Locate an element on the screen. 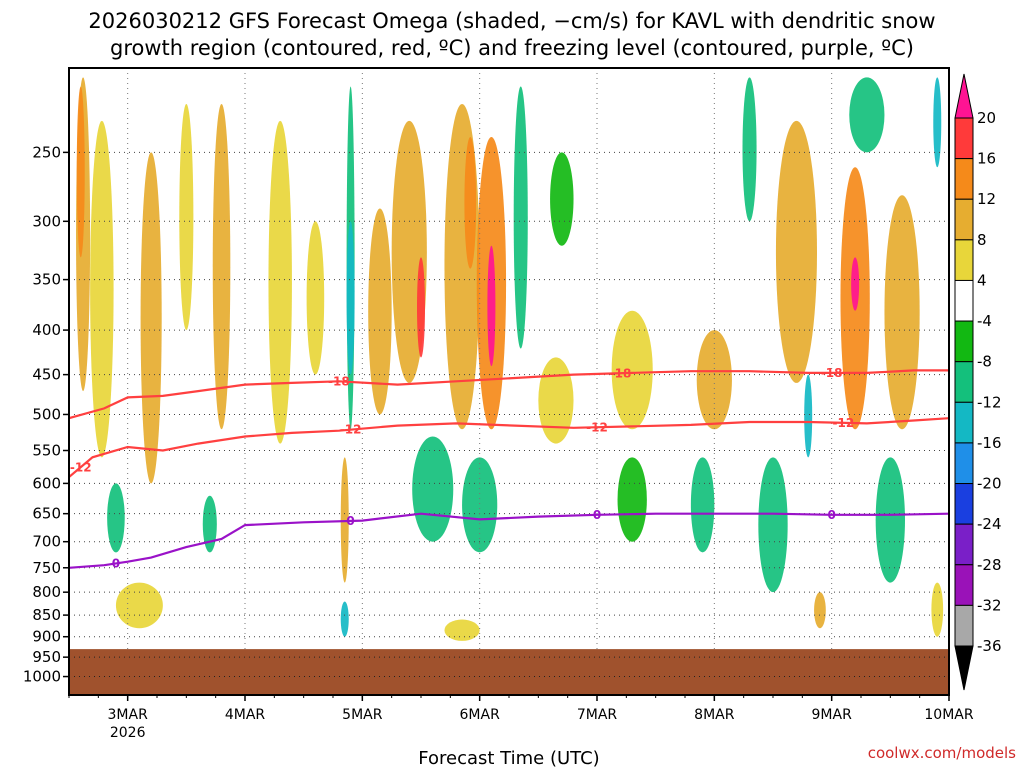 The height and width of the screenshot is (768, 1024). contour-label-0-0: 0 is located at coordinates (116, 563).